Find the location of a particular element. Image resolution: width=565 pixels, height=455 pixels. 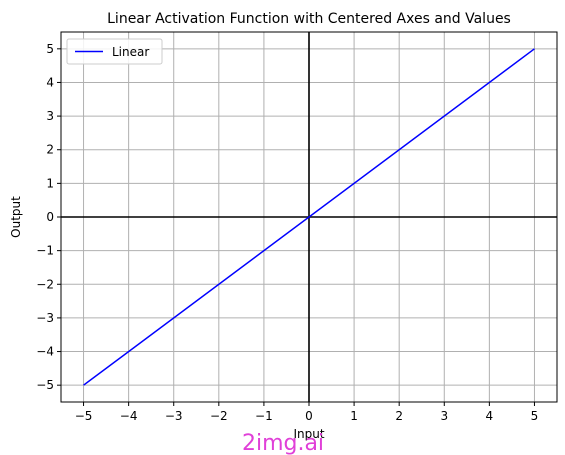

y-tick-label: 2 is located at coordinates (50, 150).